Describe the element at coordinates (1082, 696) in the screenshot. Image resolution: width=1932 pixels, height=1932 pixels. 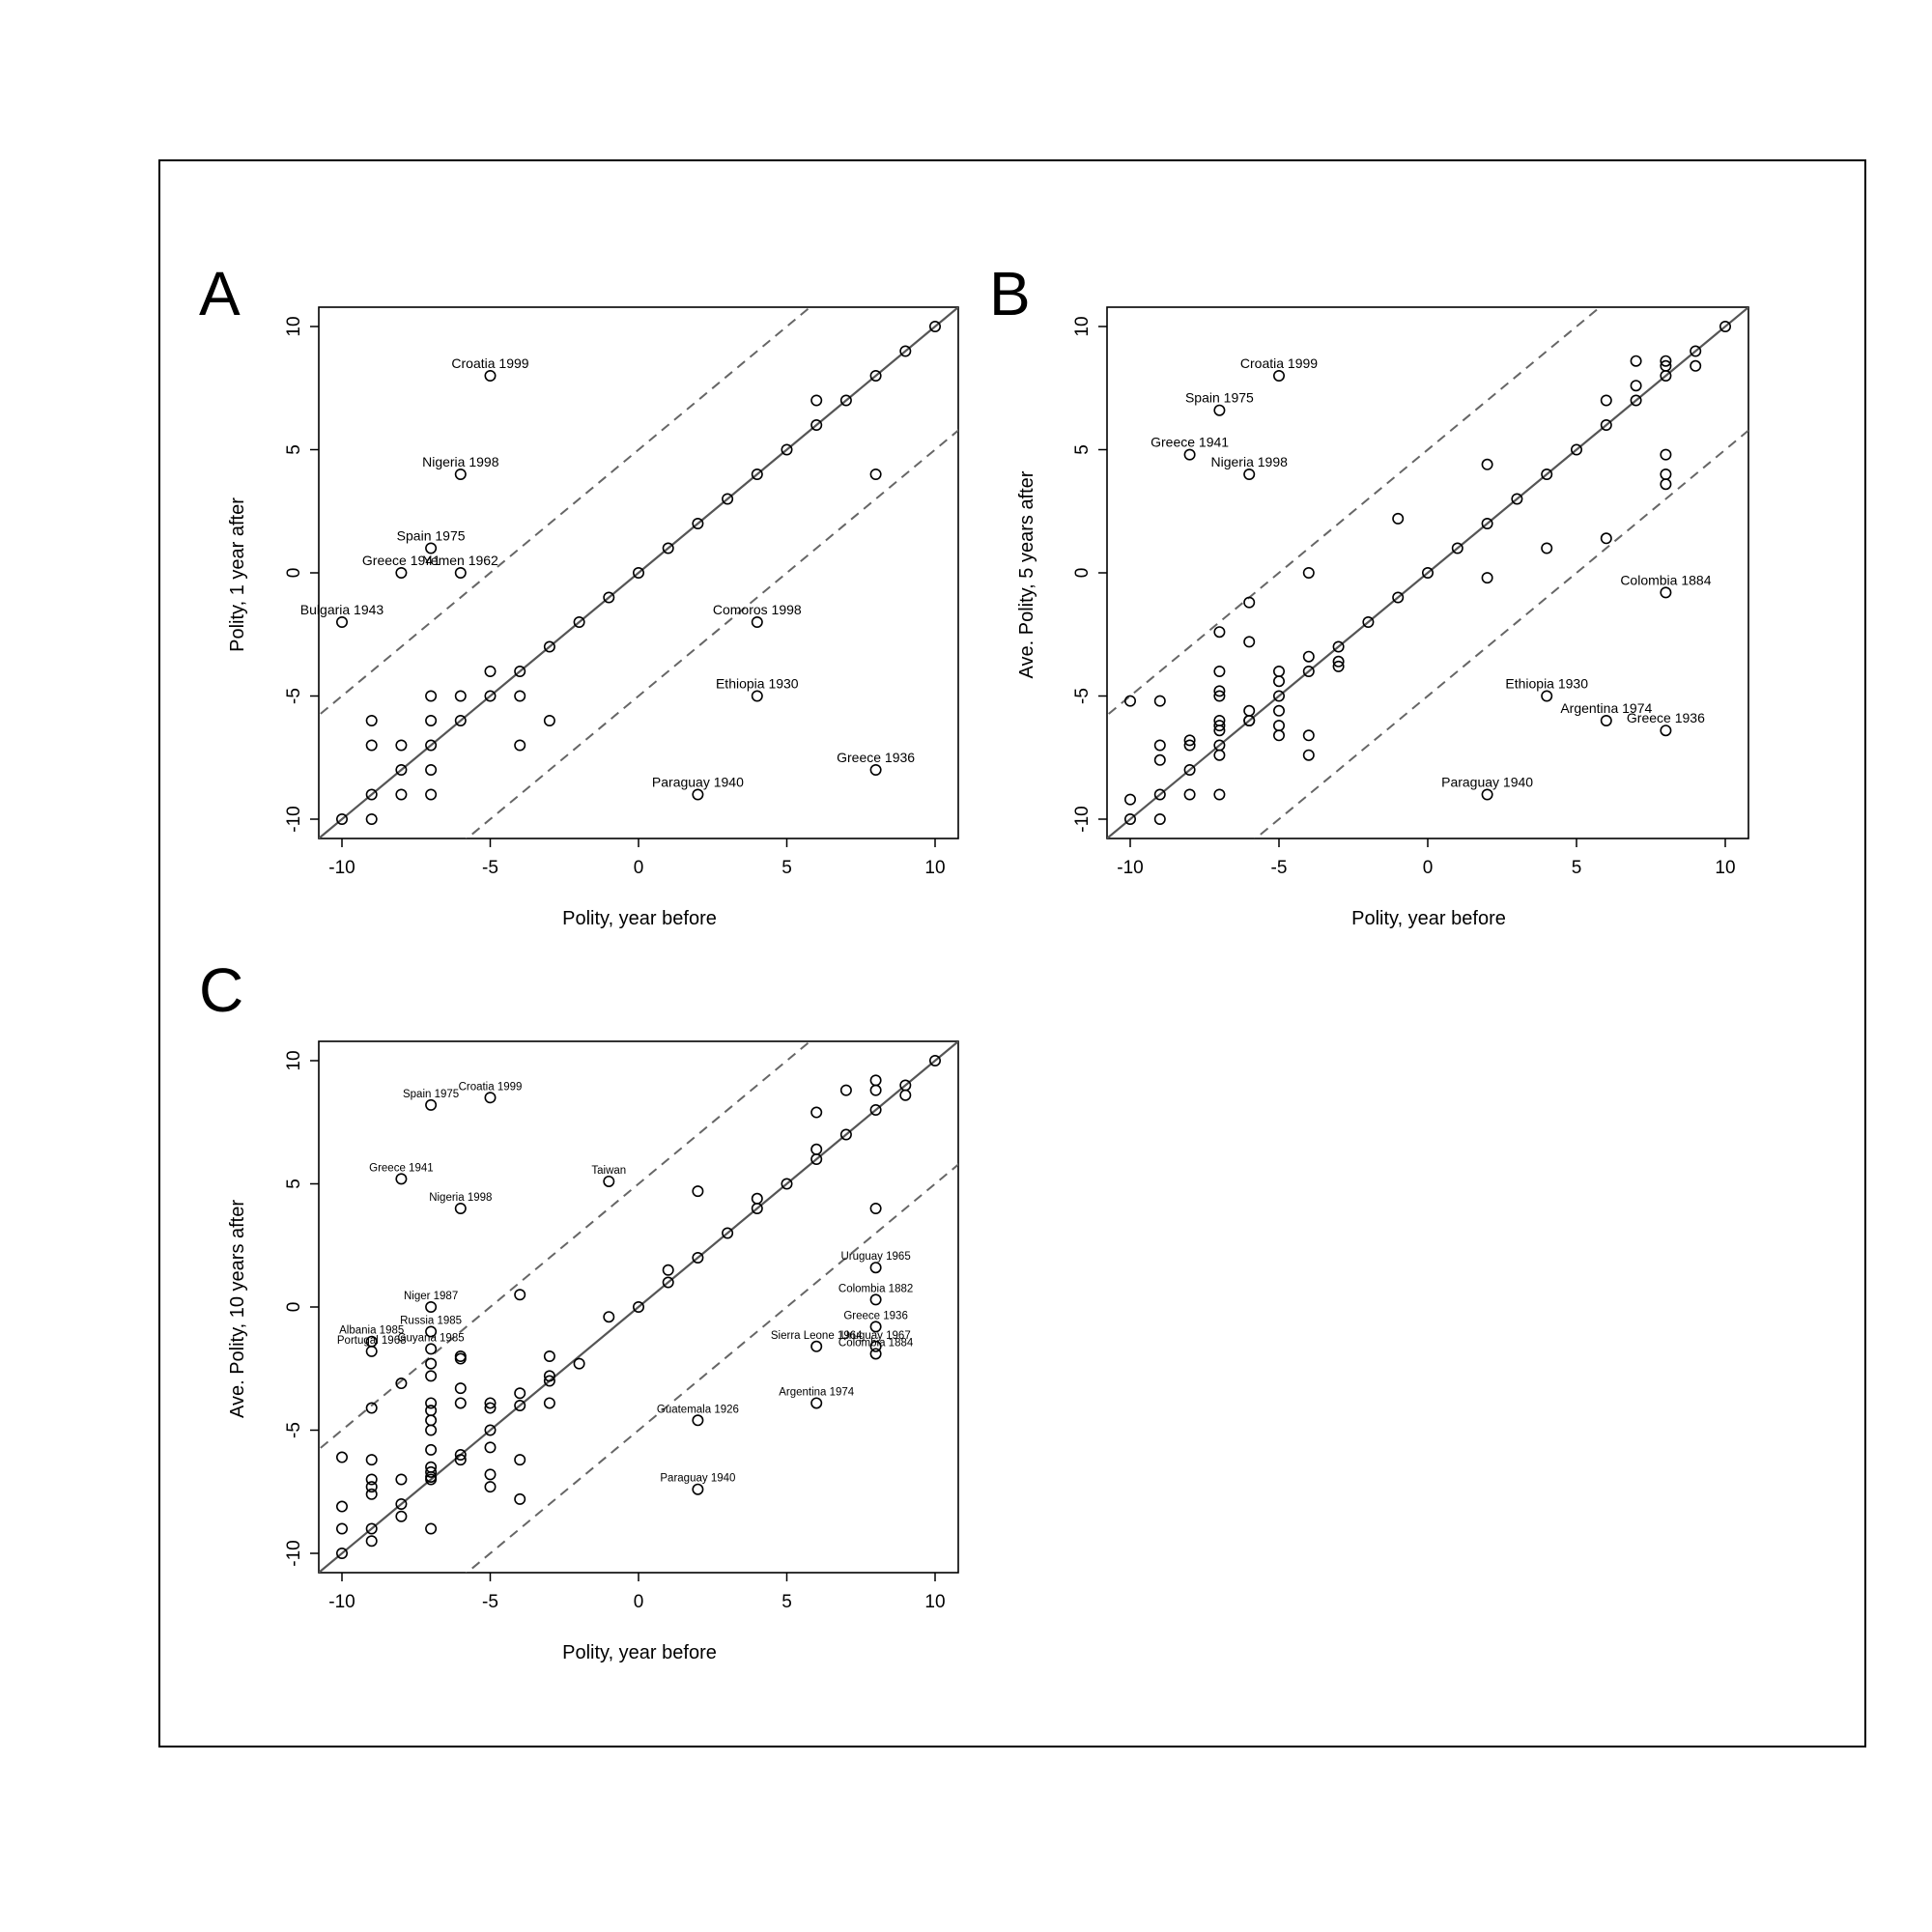
I see `y-tick-label: -5` at that location.